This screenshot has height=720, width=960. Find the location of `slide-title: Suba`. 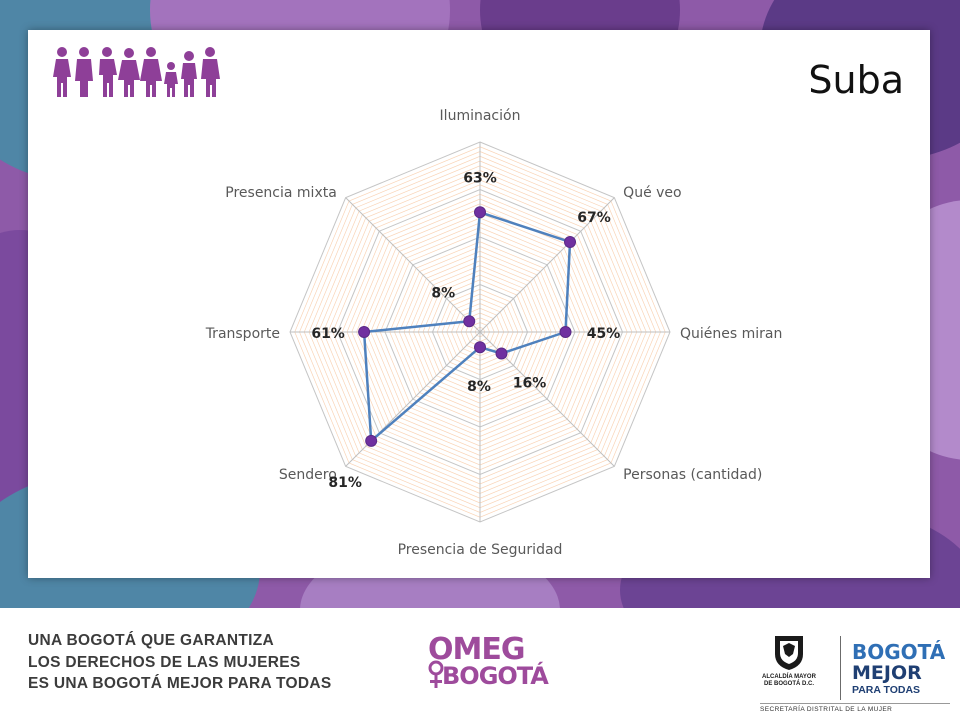

slide-title: Suba is located at coordinates (856, 80).